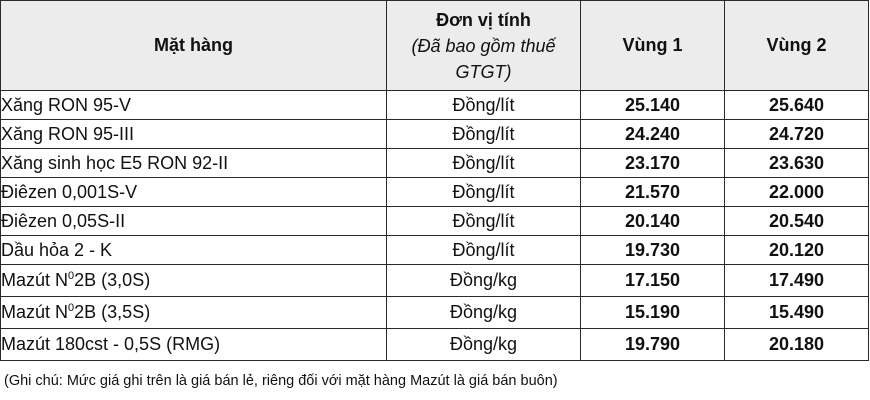  What do you see at coordinates (483, 19) in the screenshot?
I see `header-unit-title: Đơn vị tính` at bounding box center [483, 19].